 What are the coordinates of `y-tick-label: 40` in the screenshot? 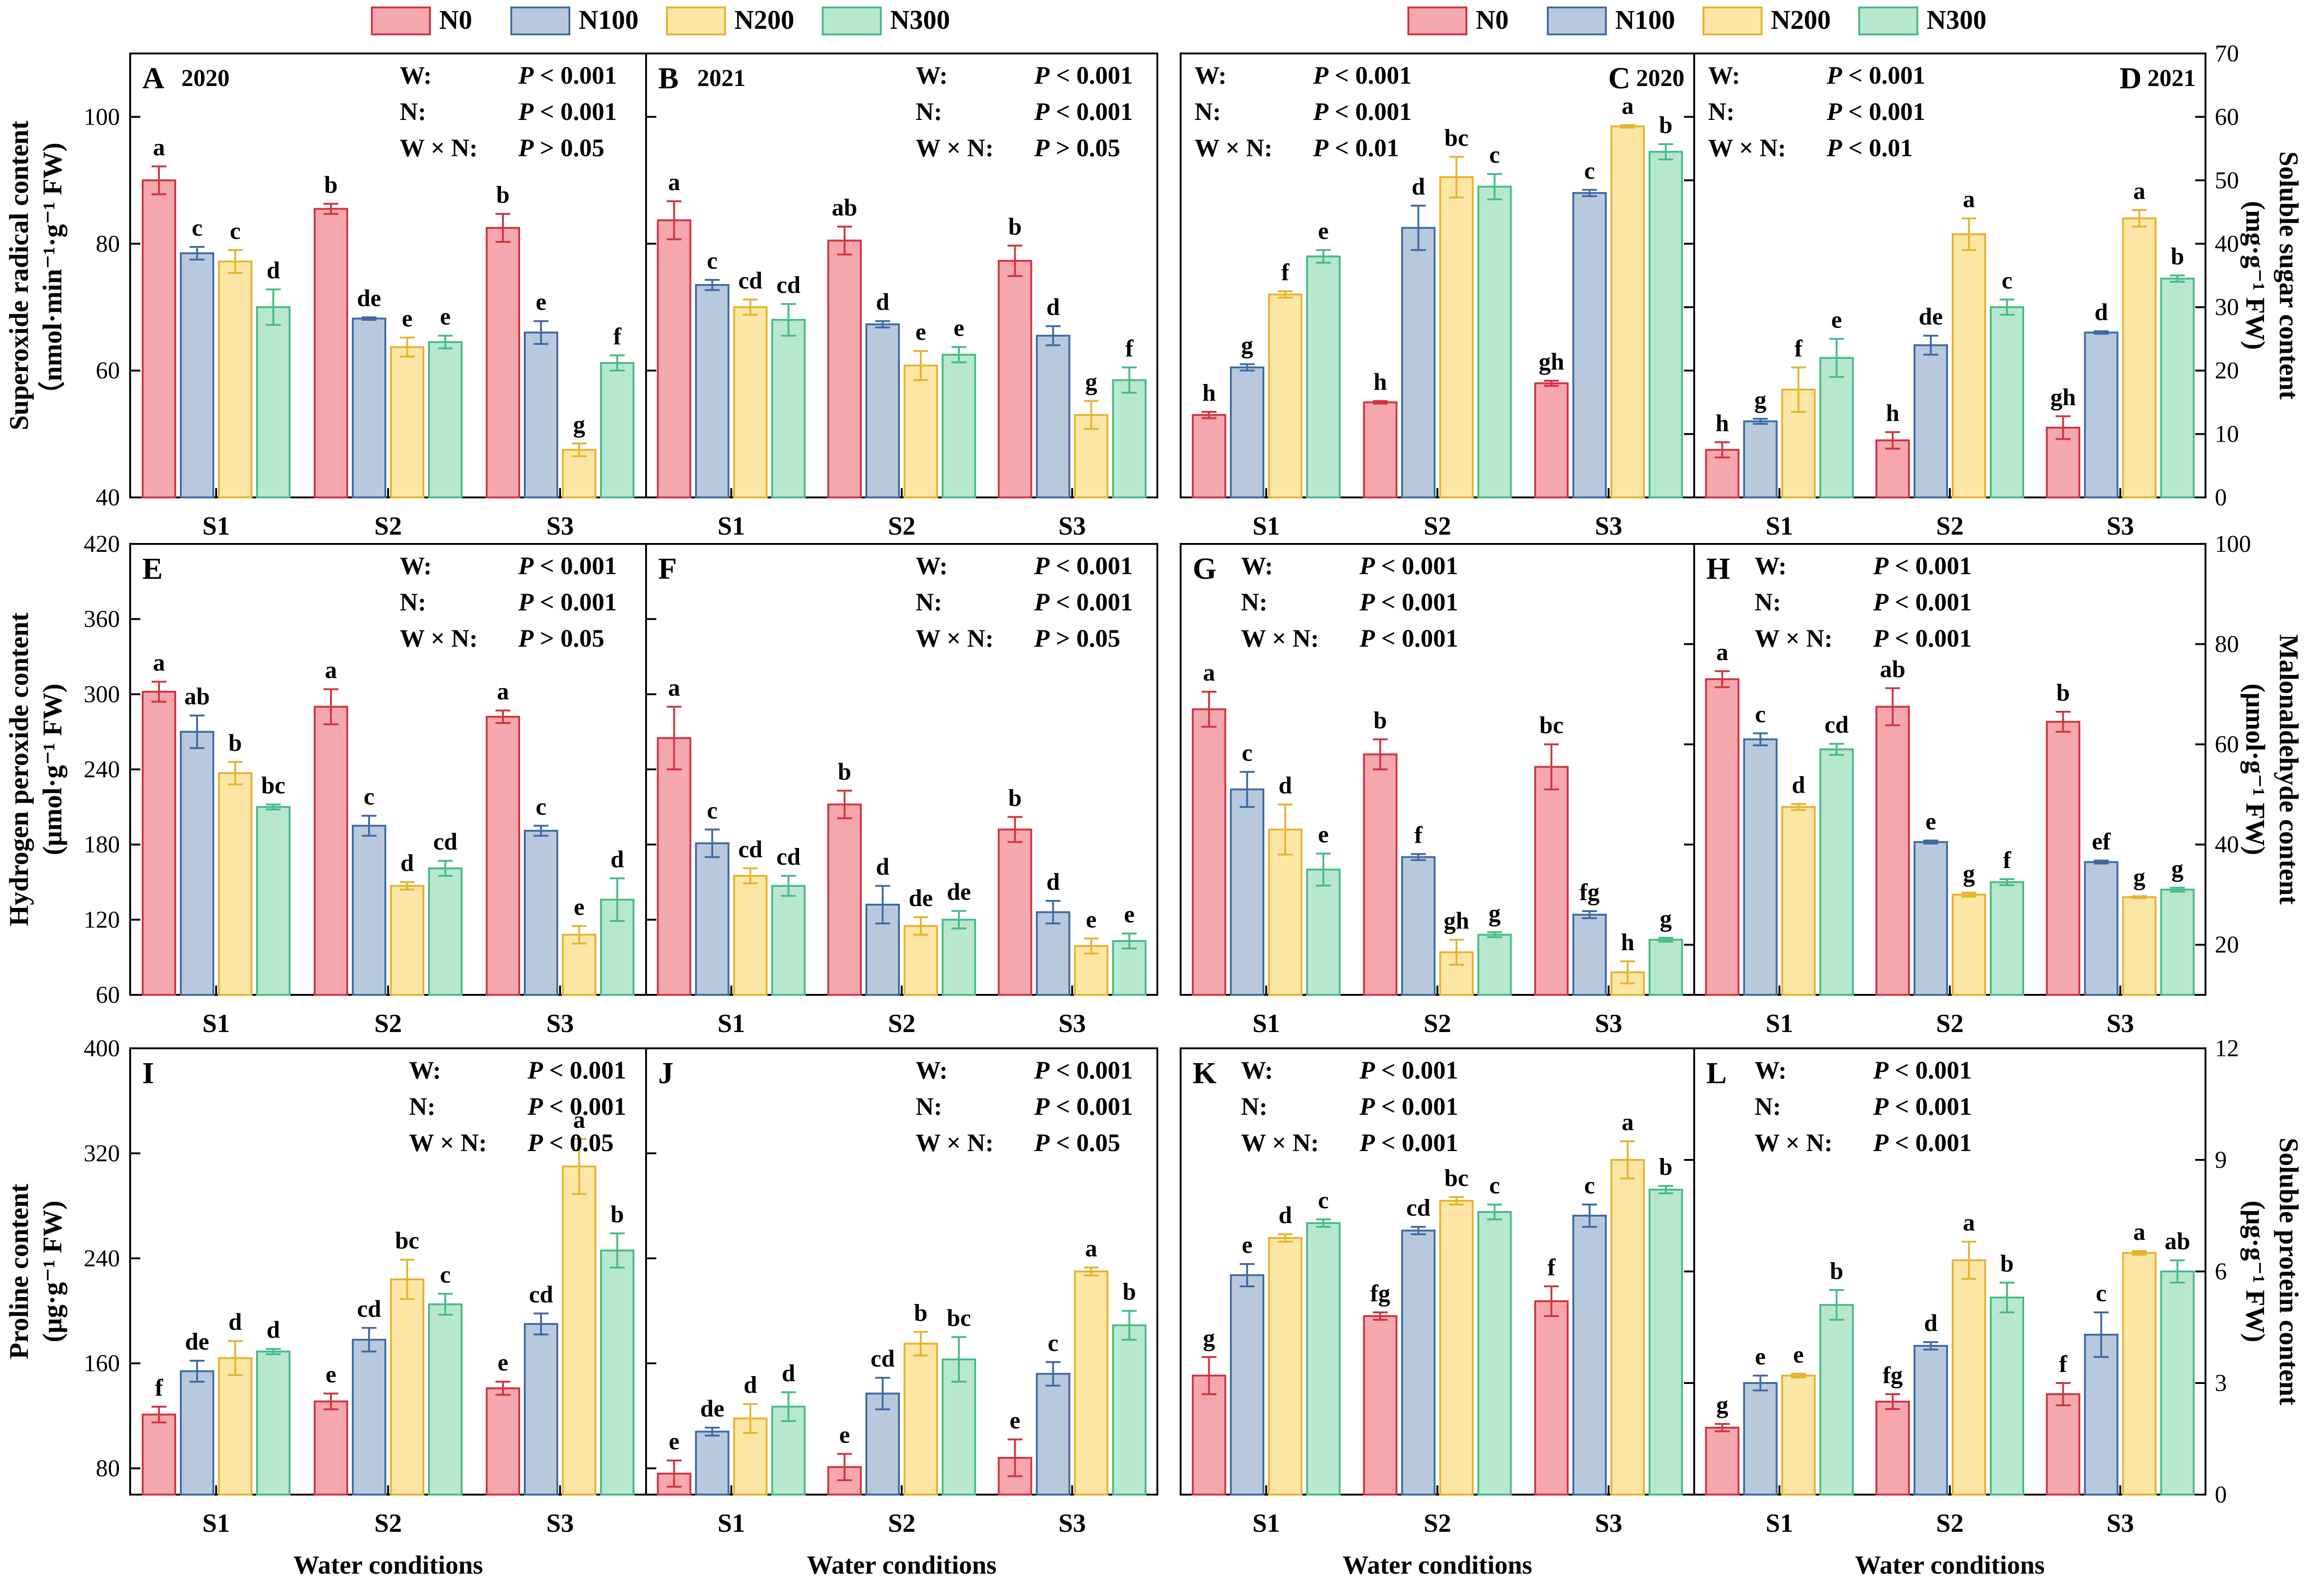 It's located at (2227, 845).